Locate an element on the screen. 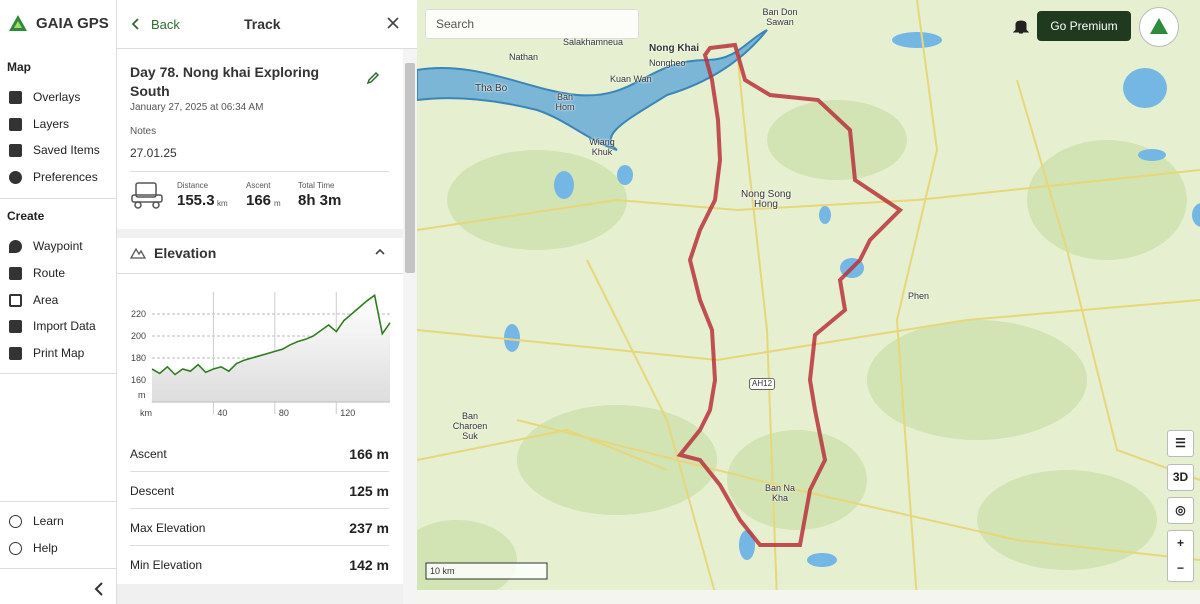 Image resolution: width=1200 pixels, height=604 pixels. place-label: Kuan Wan is located at coordinates (631, 79).